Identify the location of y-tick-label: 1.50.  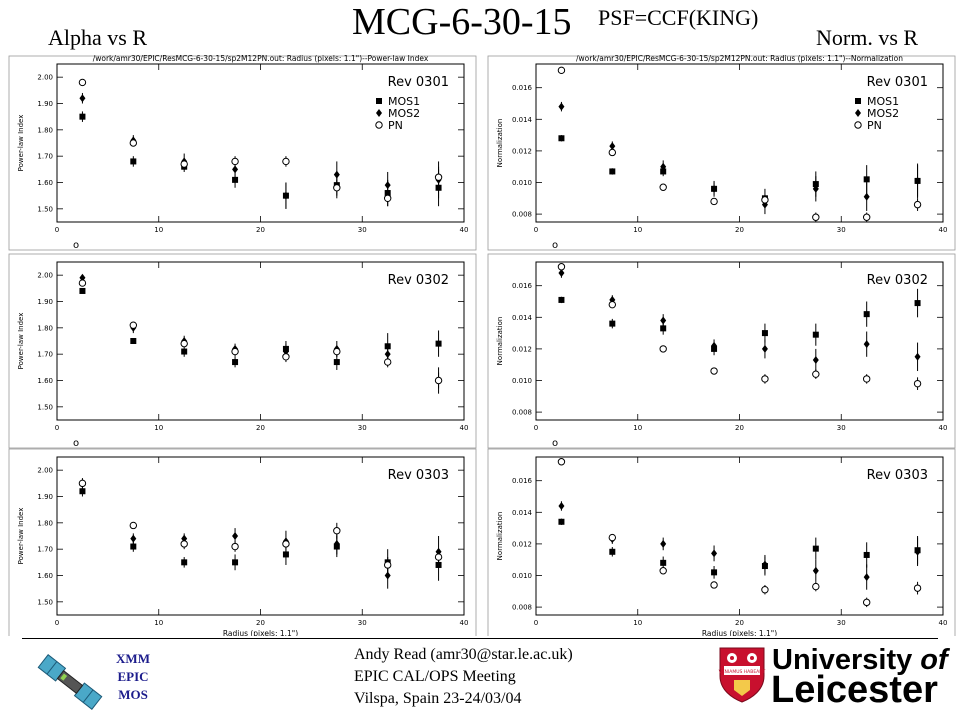
(45, 407).